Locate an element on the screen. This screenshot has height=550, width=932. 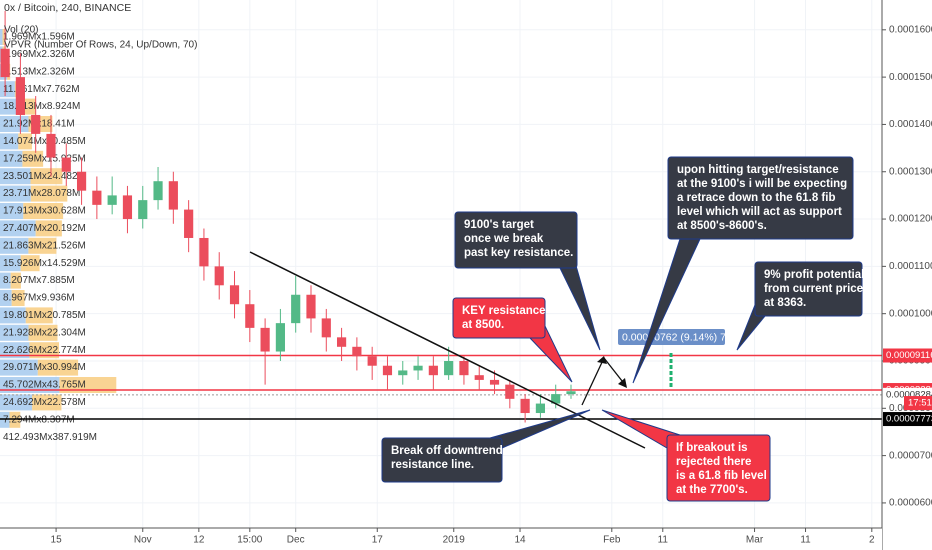
vp-label: 23.501Mx24.482M is located at coordinates (44, 176).